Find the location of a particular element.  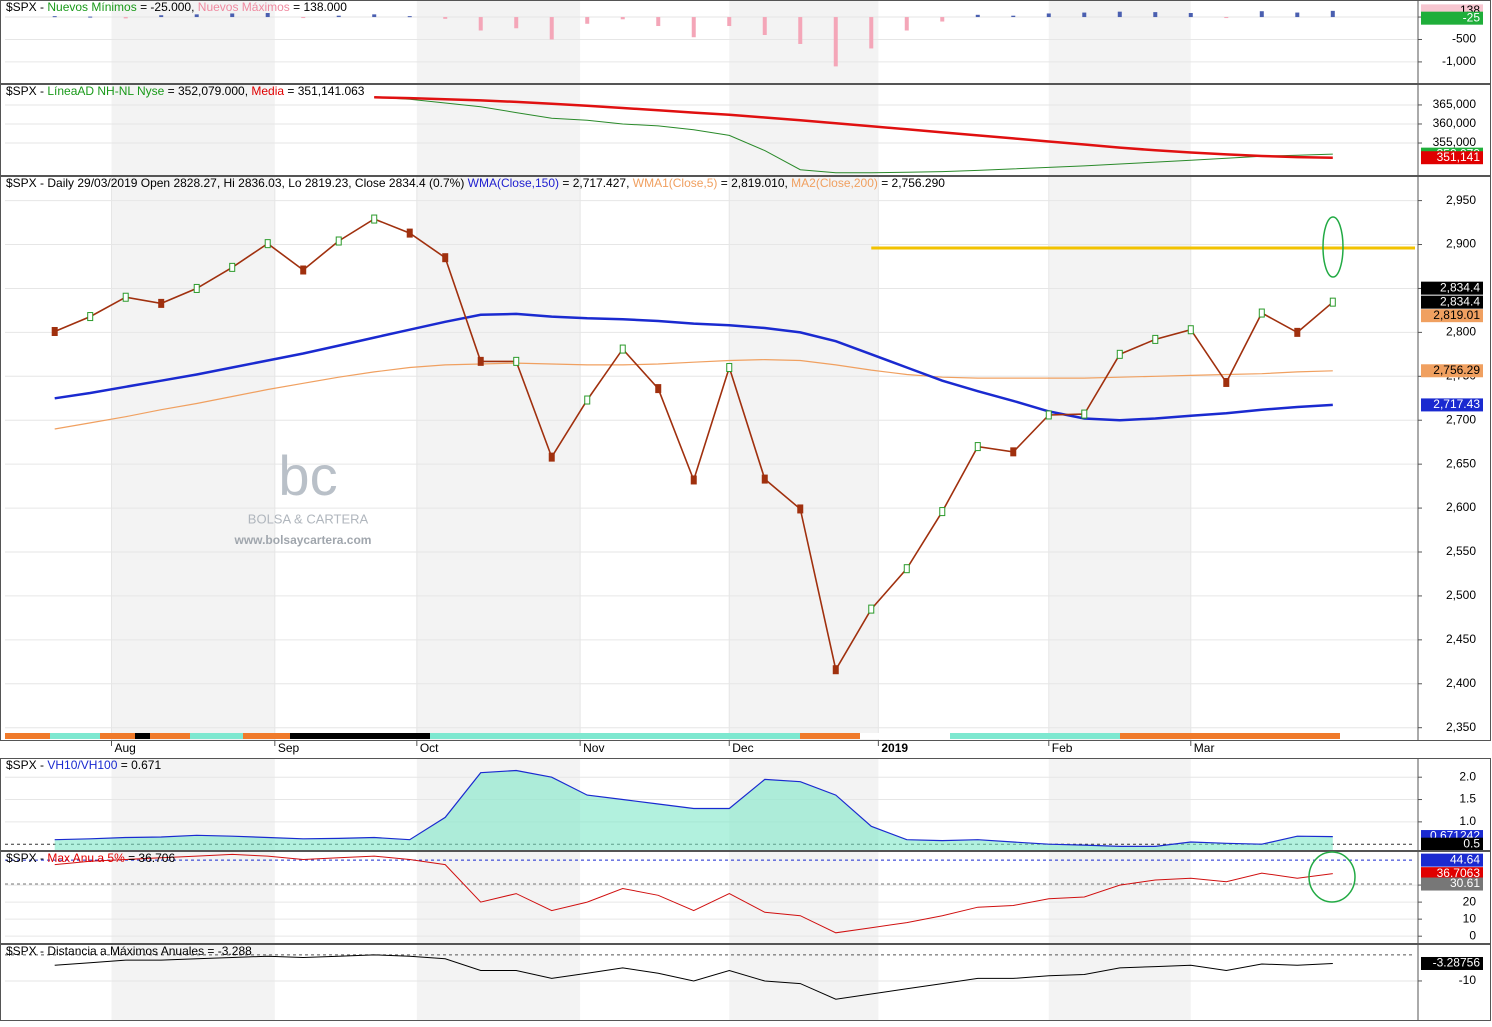

title-part: = 36.706 is located at coordinates (150, 858).